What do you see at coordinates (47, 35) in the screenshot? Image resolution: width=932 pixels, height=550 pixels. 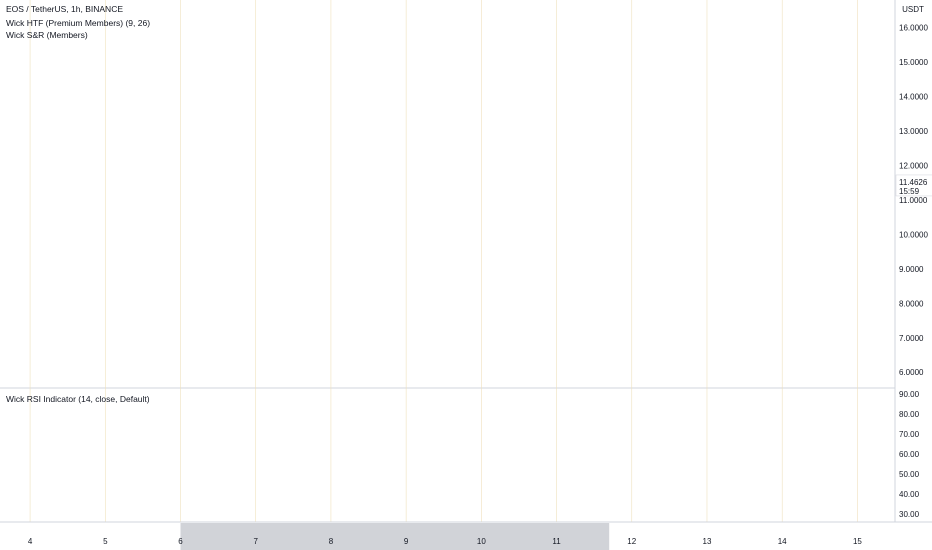 I see `indicator-legend-sr: Wick S&R (Members)` at bounding box center [47, 35].